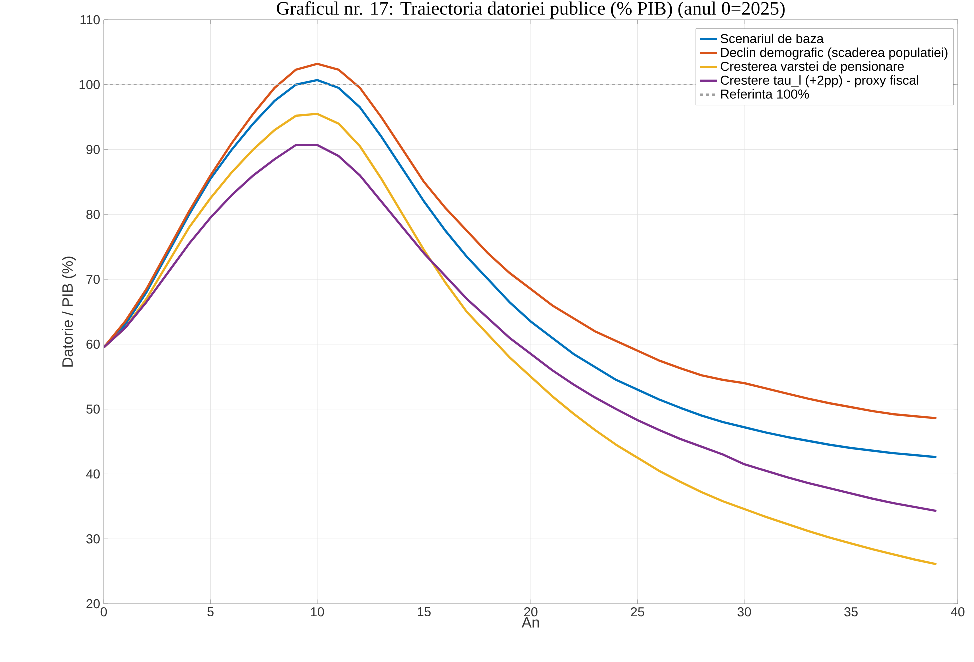 This screenshot has height=662, width=974. Describe the element at coordinates (424, 612) in the screenshot. I see `x-tick-label: 15` at that location.